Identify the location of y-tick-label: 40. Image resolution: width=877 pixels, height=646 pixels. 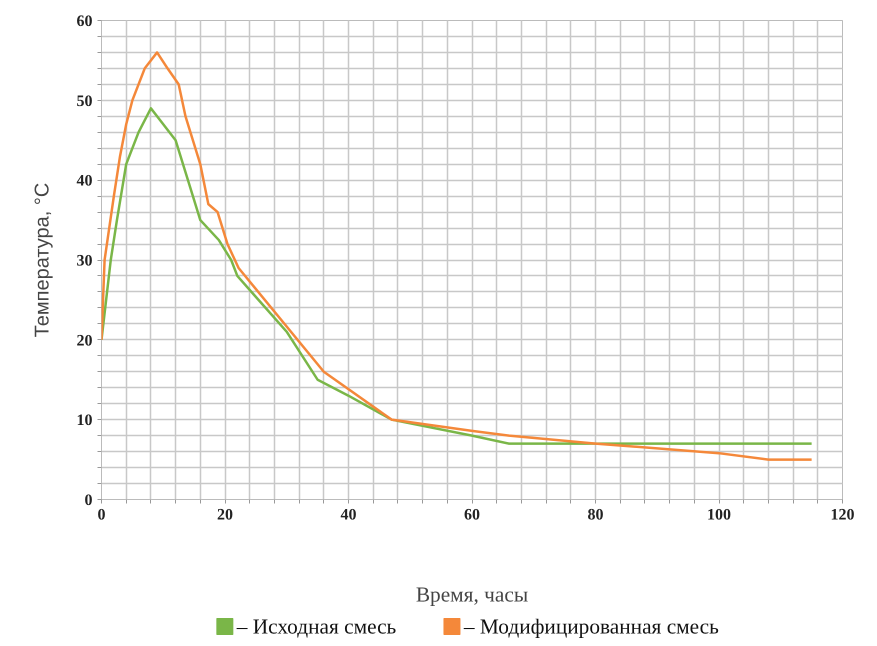
(84, 181).